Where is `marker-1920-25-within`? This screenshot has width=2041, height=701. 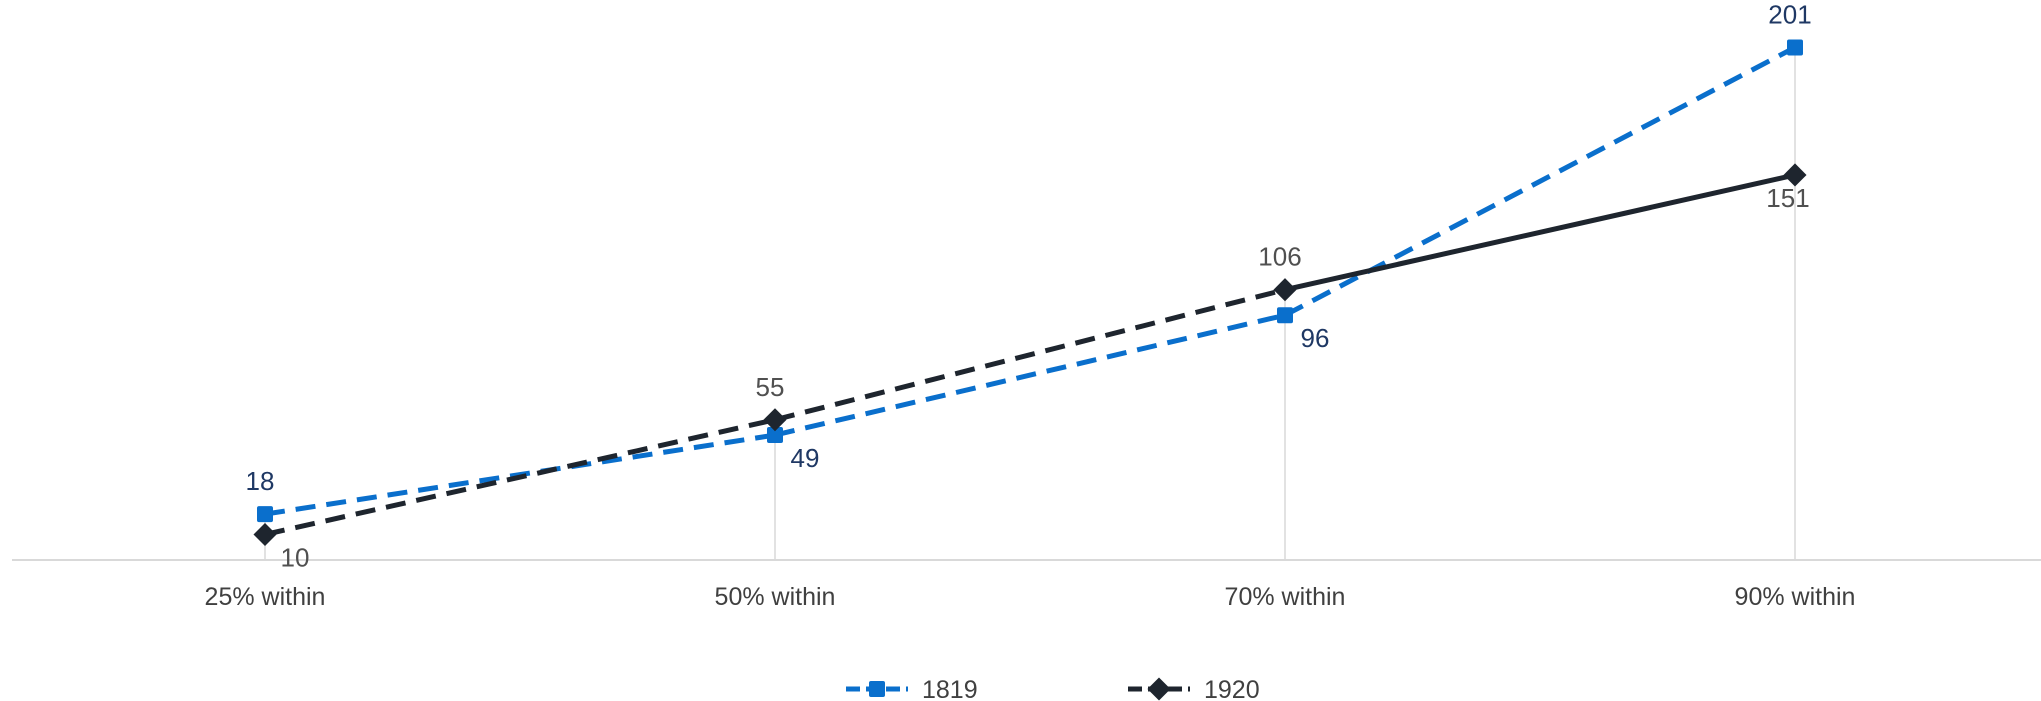 marker-1920-25-within is located at coordinates (265, 534).